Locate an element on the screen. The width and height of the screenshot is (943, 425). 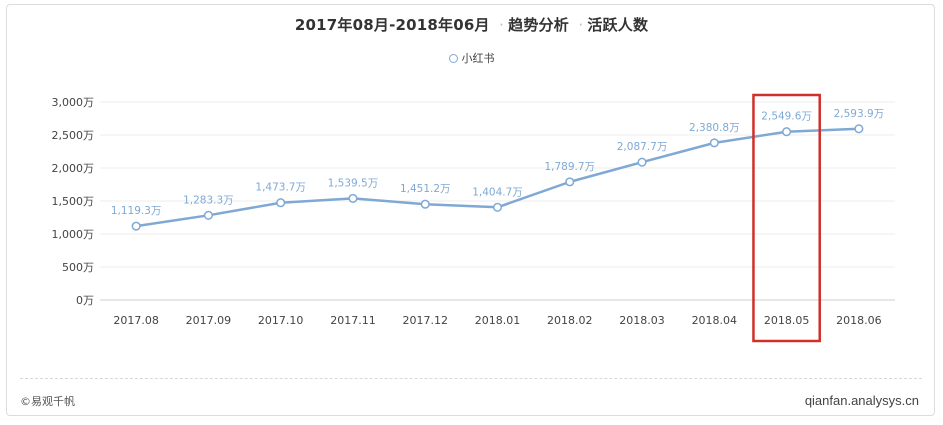
footer-divider is located at coordinates (471, 378).